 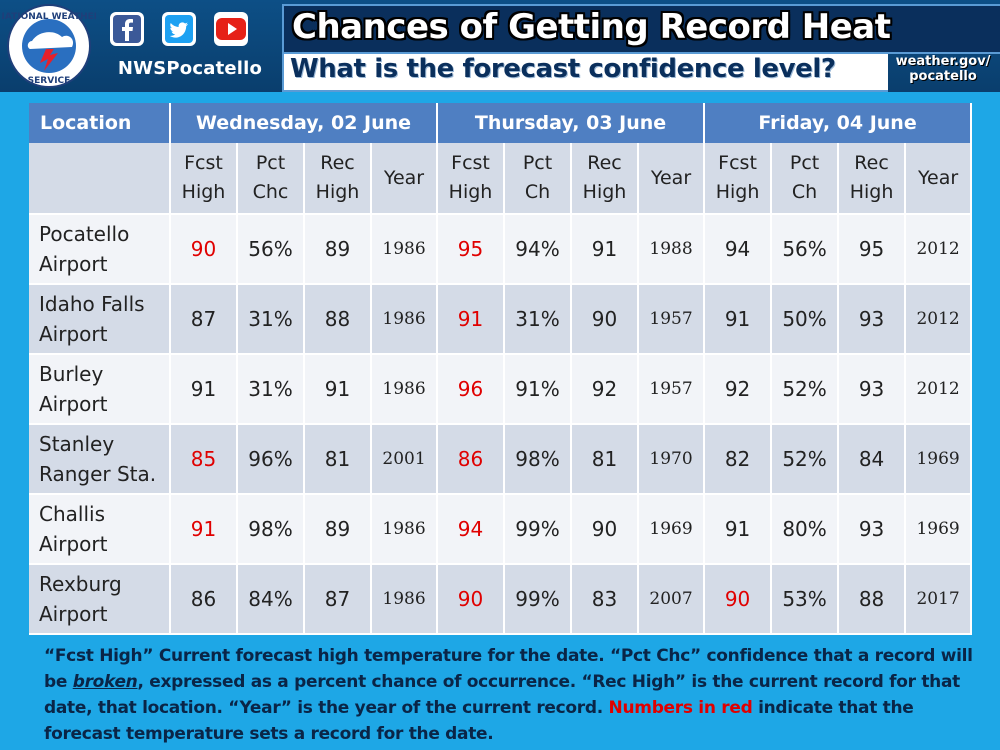 What do you see at coordinates (805, 599) in the screenshot?
I see `percent-chance-cell: 53%` at bounding box center [805, 599].